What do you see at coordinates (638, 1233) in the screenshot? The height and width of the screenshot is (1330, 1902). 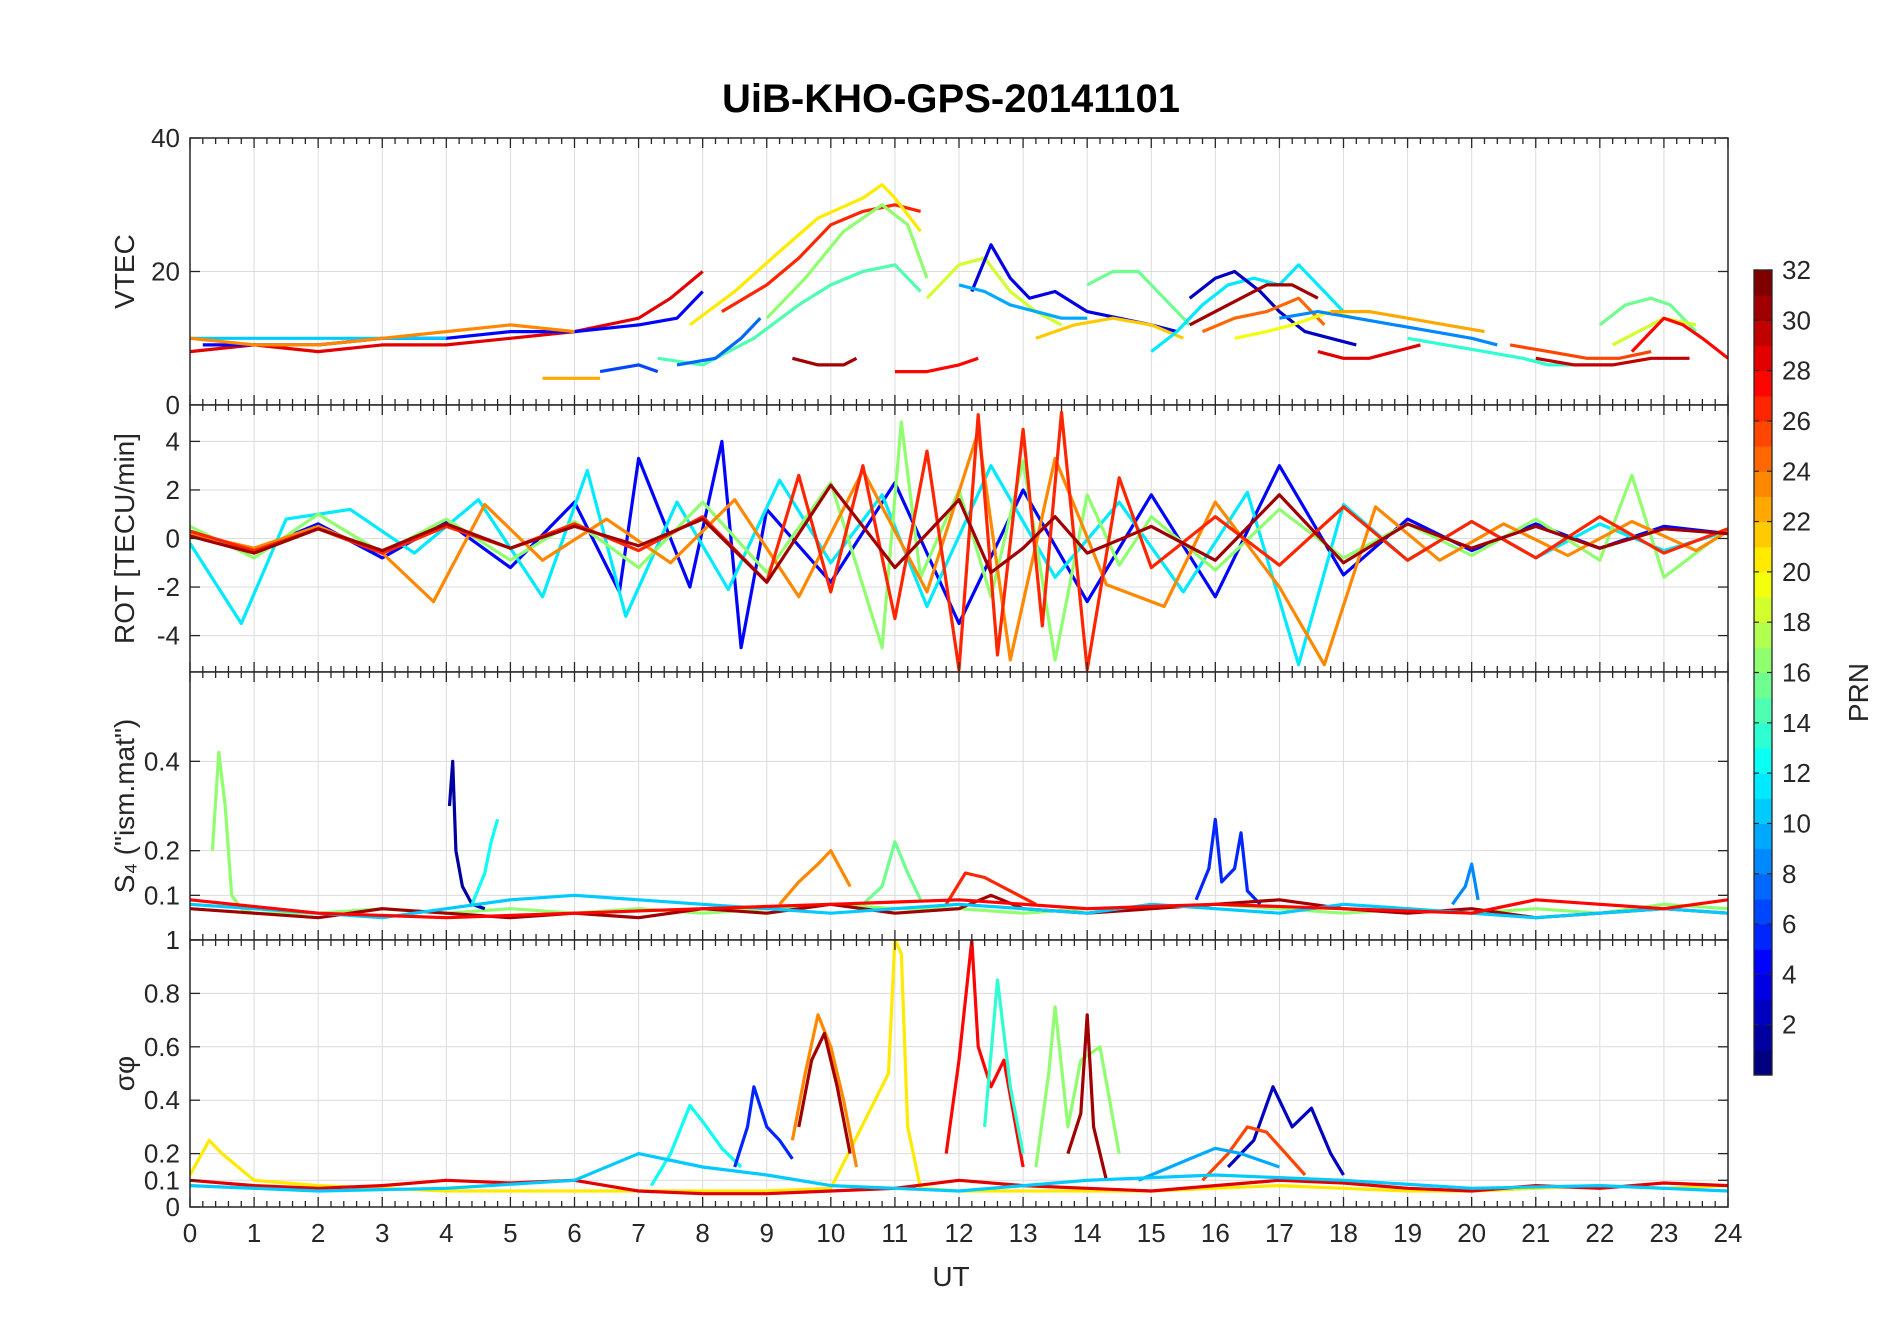 I see `x-tick-label: 7` at bounding box center [638, 1233].